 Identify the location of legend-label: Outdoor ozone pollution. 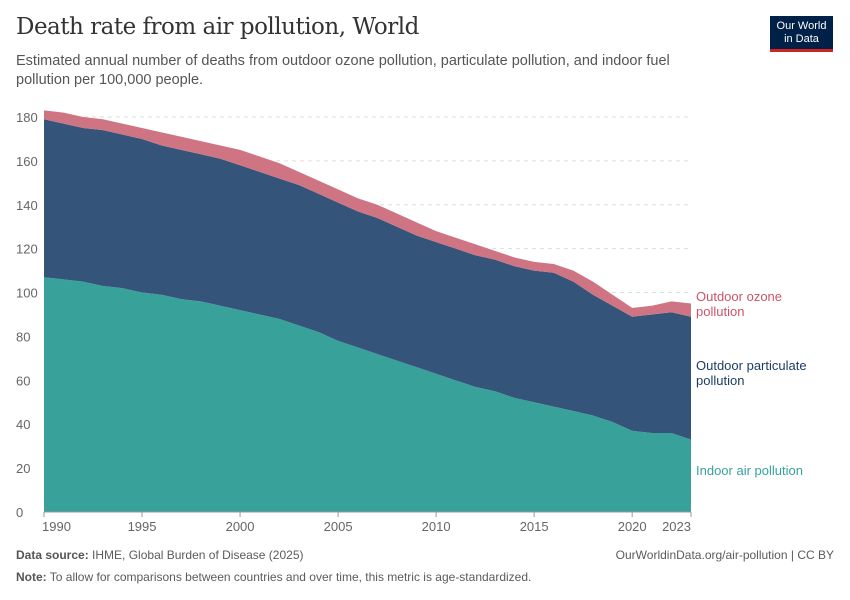
(739, 304).